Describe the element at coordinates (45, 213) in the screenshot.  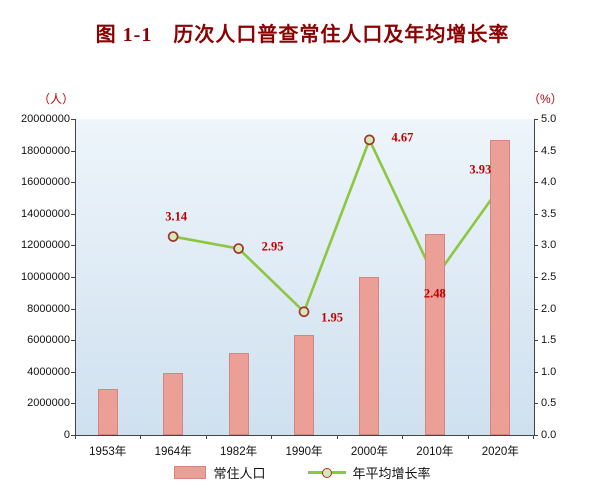
I see `y-axis-tick-label: 14000000` at that location.